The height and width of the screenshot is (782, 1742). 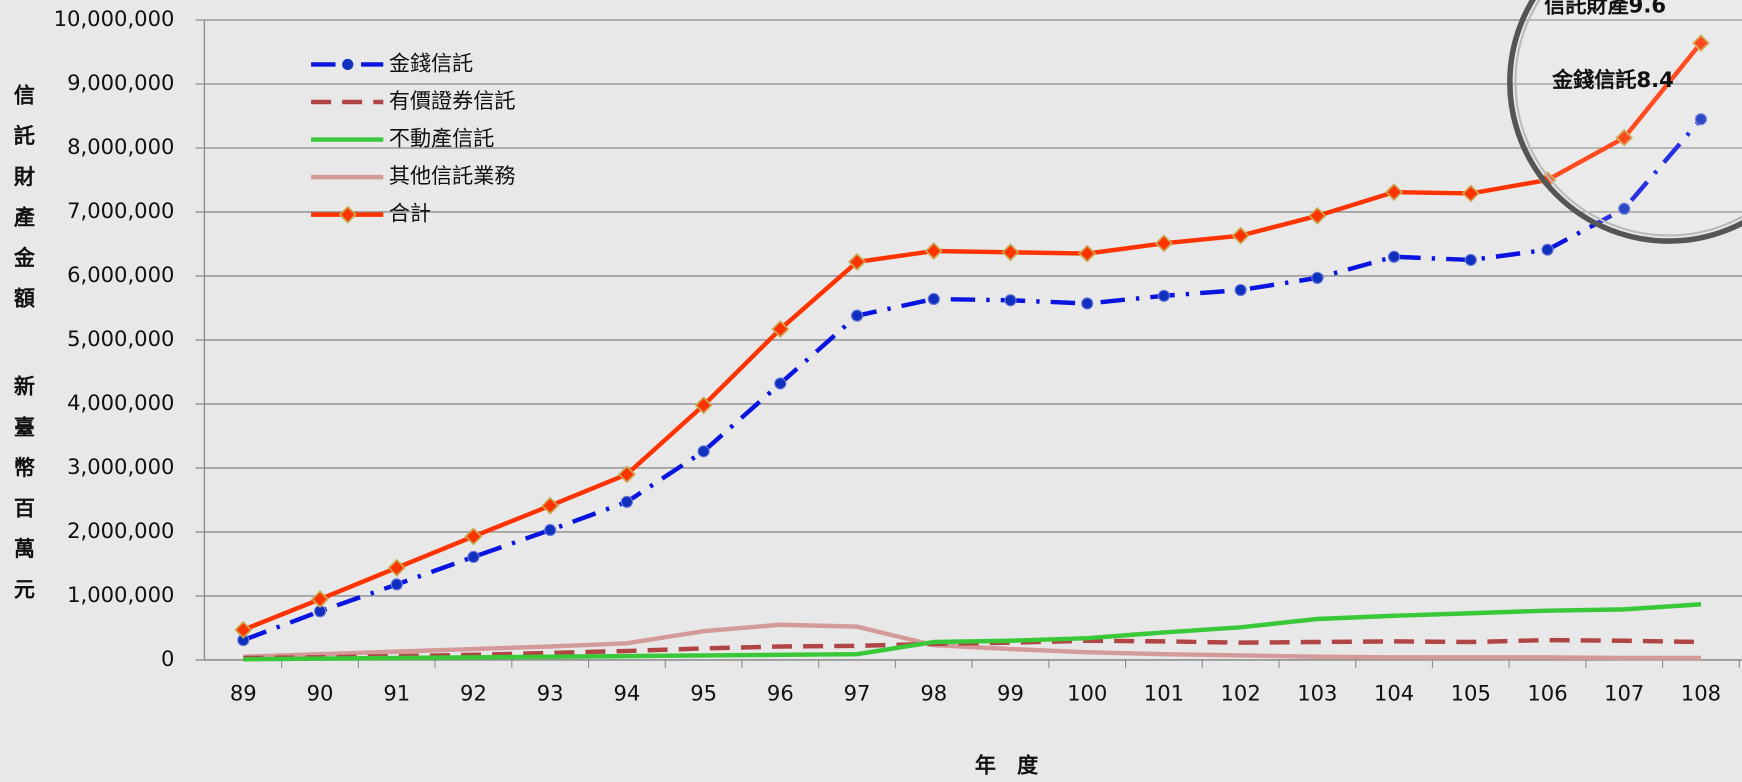 I want to click on y-tick-label: 8,000,000, so click(x=120, y=146).